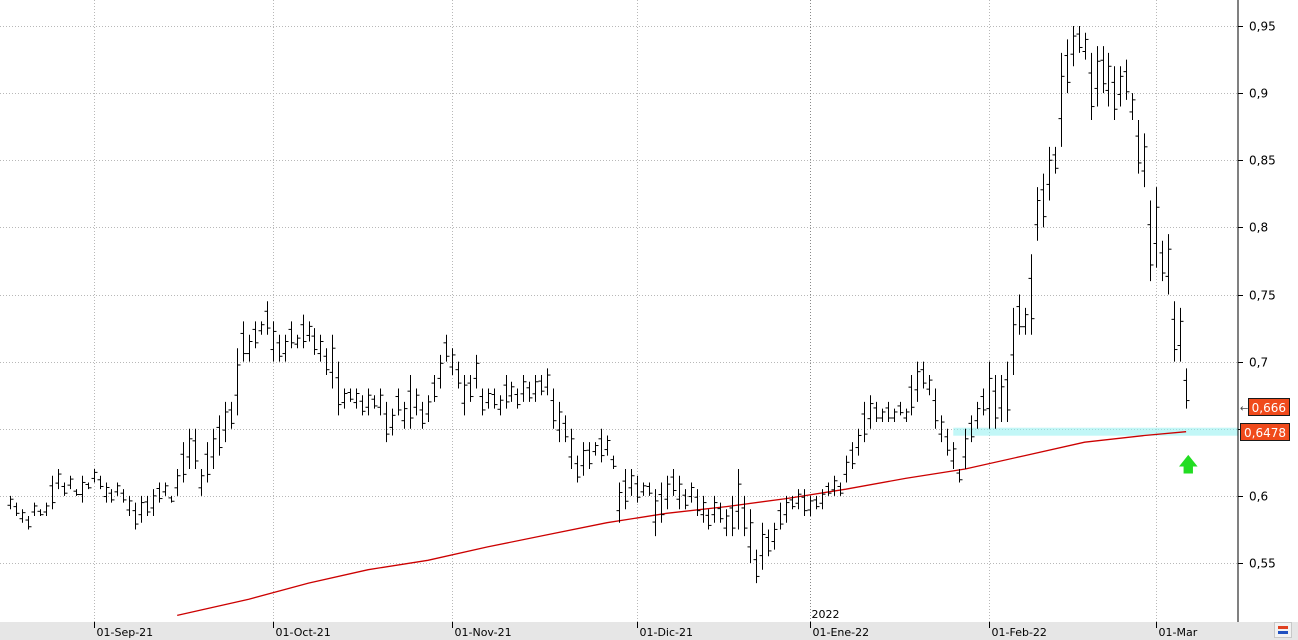 This screenshot has width=1298, height=640. Describe the element at coordinates (1258, 94) in the screenshot. I see `y-tick-label: 0,9` at that location.